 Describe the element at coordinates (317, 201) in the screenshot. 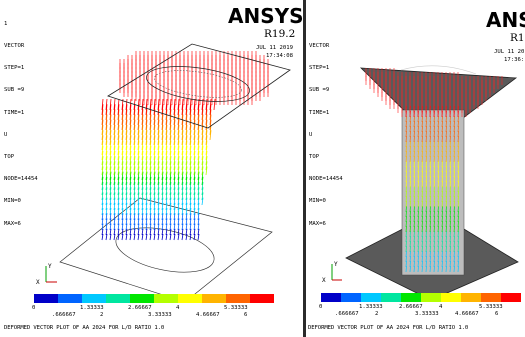

I see `info-line: MIN=0` at that location.